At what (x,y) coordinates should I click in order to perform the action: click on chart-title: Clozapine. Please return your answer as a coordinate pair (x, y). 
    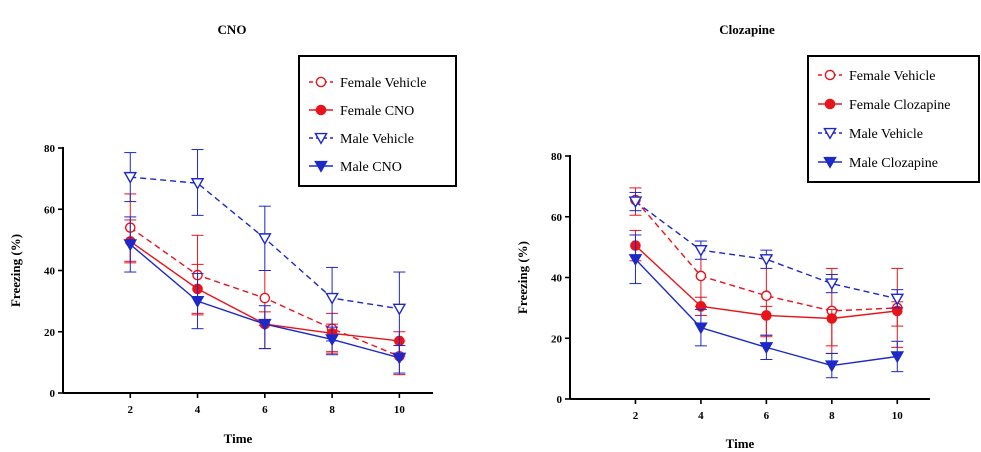
    Looking at the image, I should click on (747, 29).